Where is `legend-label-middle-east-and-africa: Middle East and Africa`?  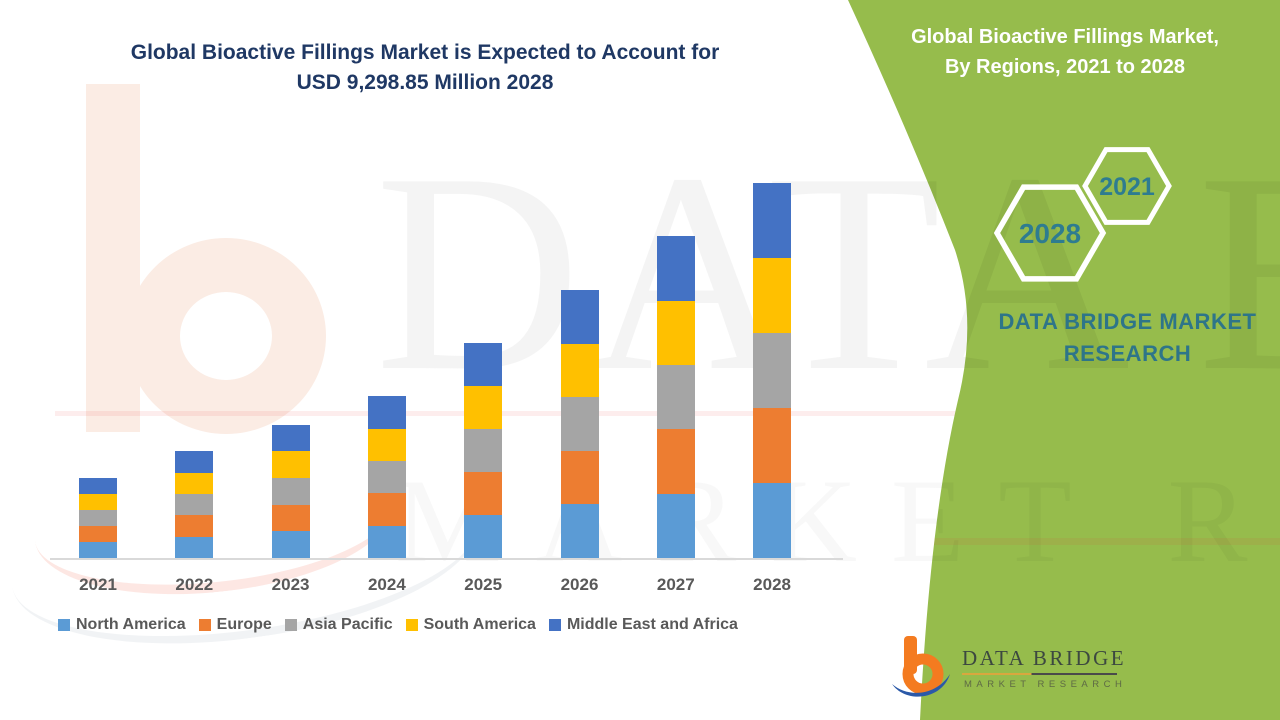 legend-label-middle-east-and-africa: Middle East and Africa is located at coordinates (652, 624).